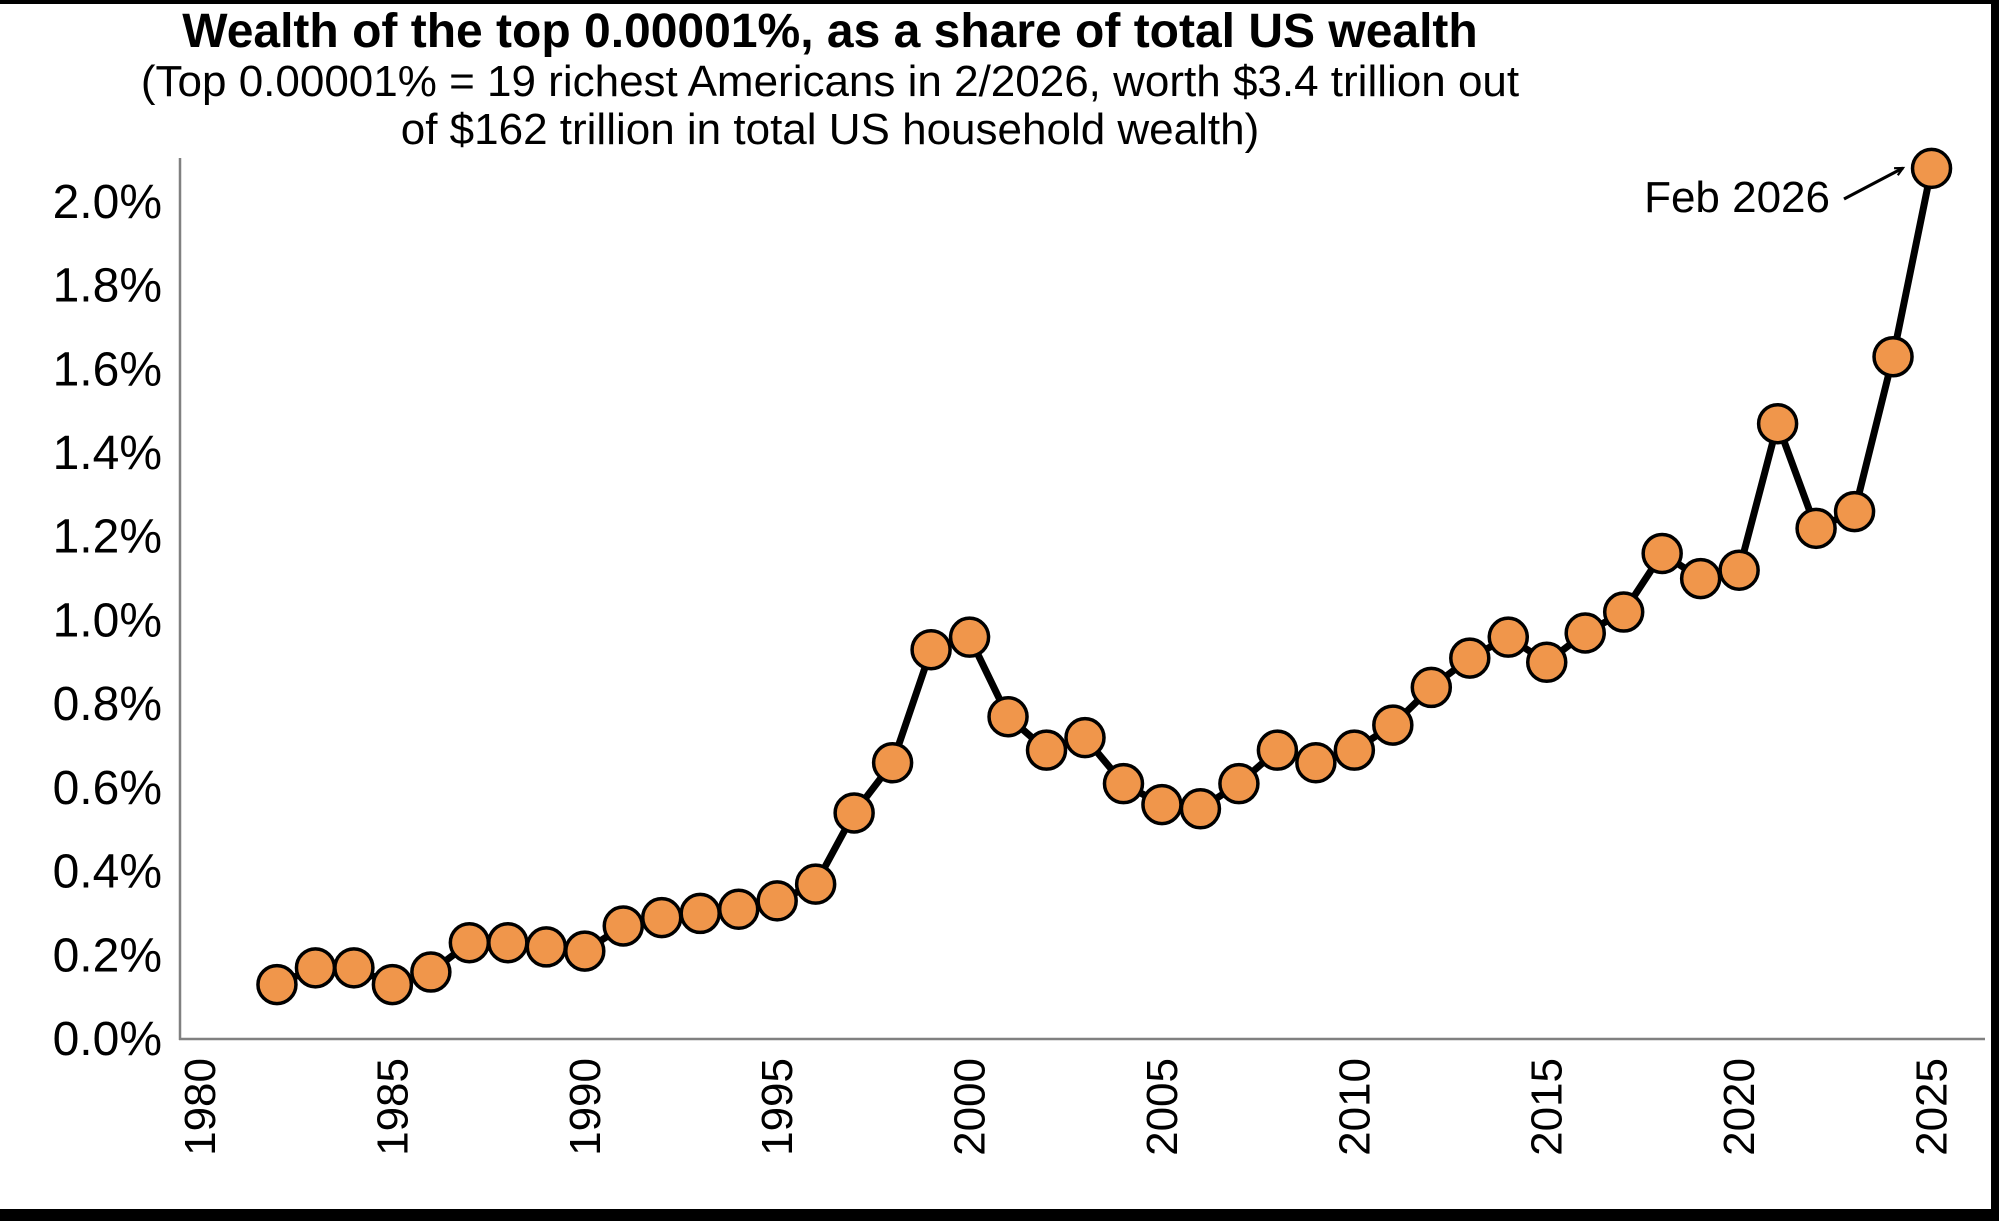 The width and height of the screenshot is (1999, 1221). Describe the element at coordinates (970, 1107) in the screenshot. I see `x-tick-label: 2000` at that location.